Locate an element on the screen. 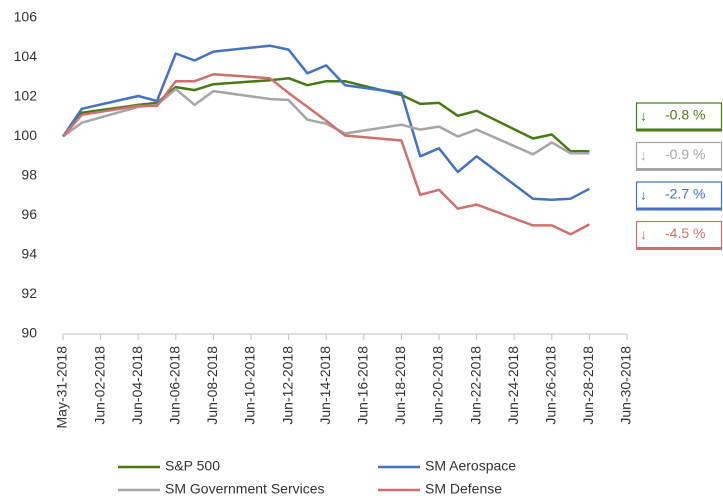  x-tick-label: Jun-18-2018 is located at coordinates (400, 385).